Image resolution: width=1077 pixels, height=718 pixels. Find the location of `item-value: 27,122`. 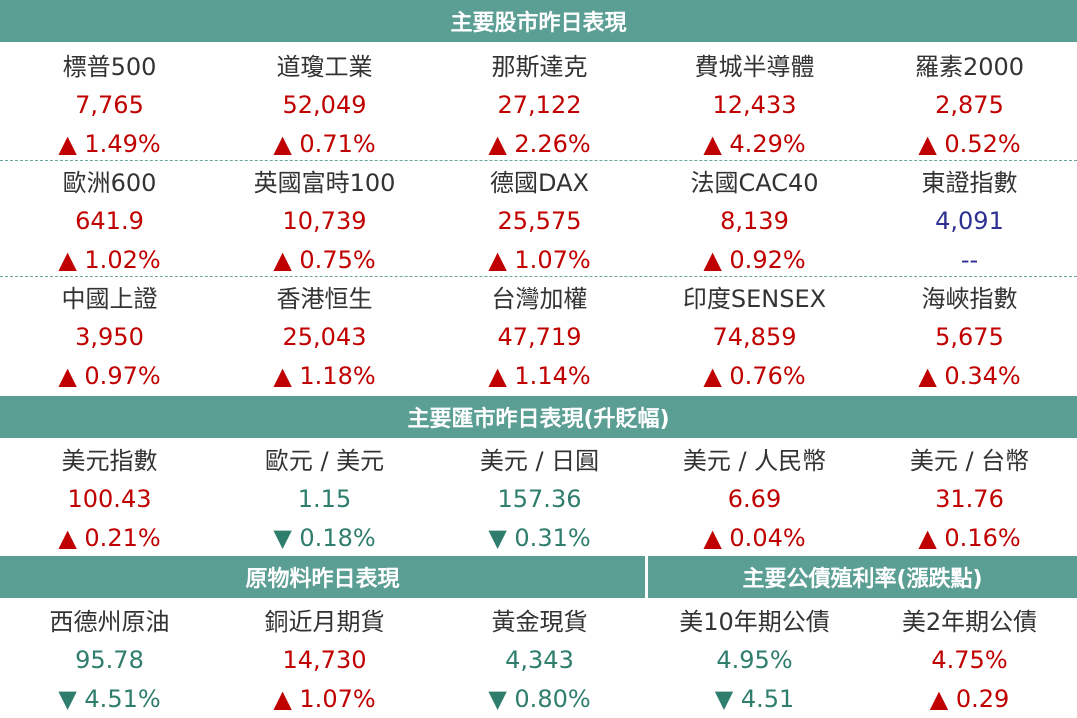

item-value: 27,122 is located at coordinates (539, 105).